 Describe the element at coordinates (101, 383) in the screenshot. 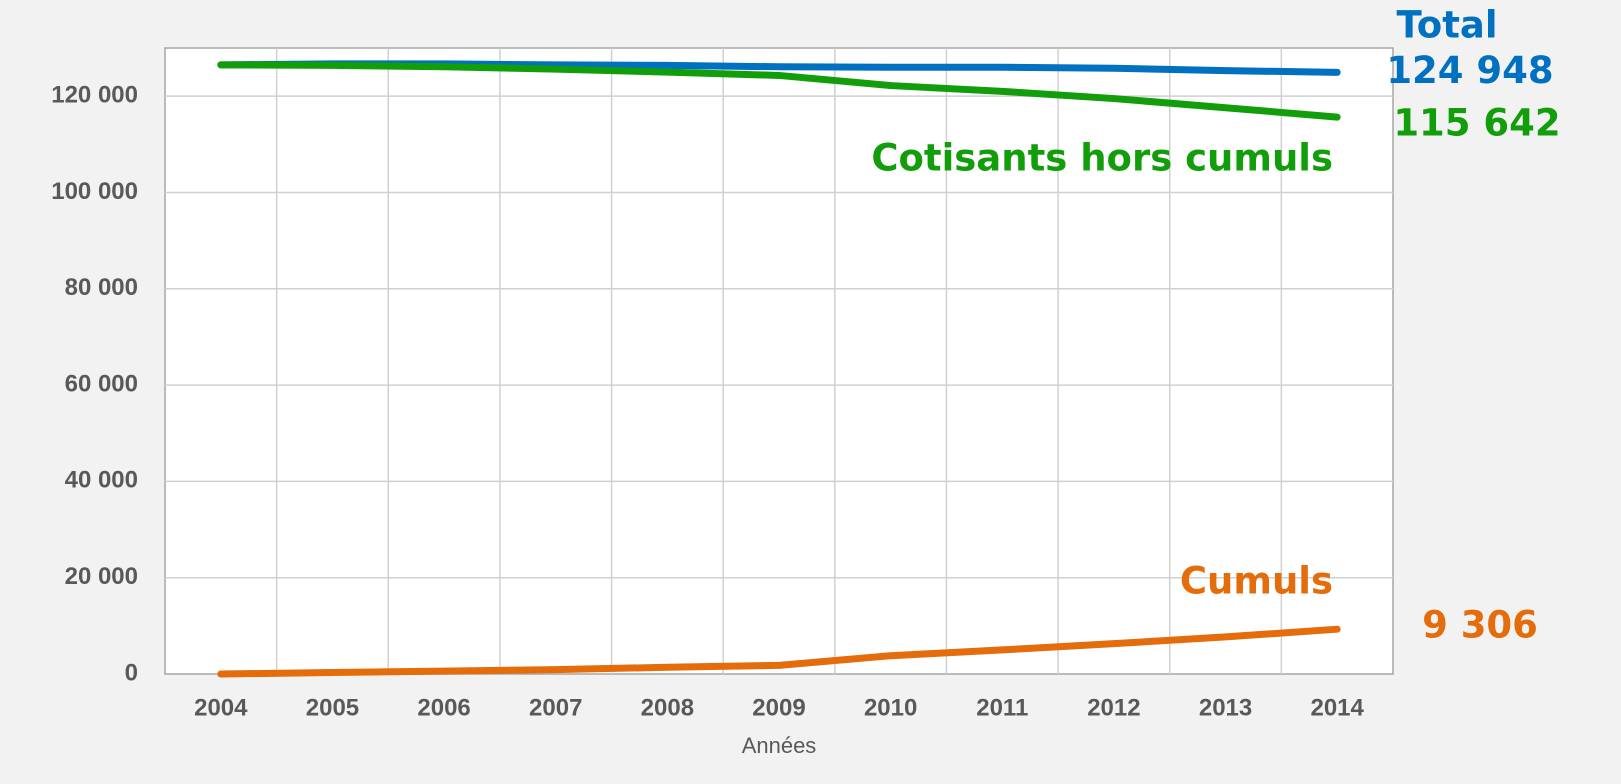

I see `y-tick-label: 60 000` at that location.